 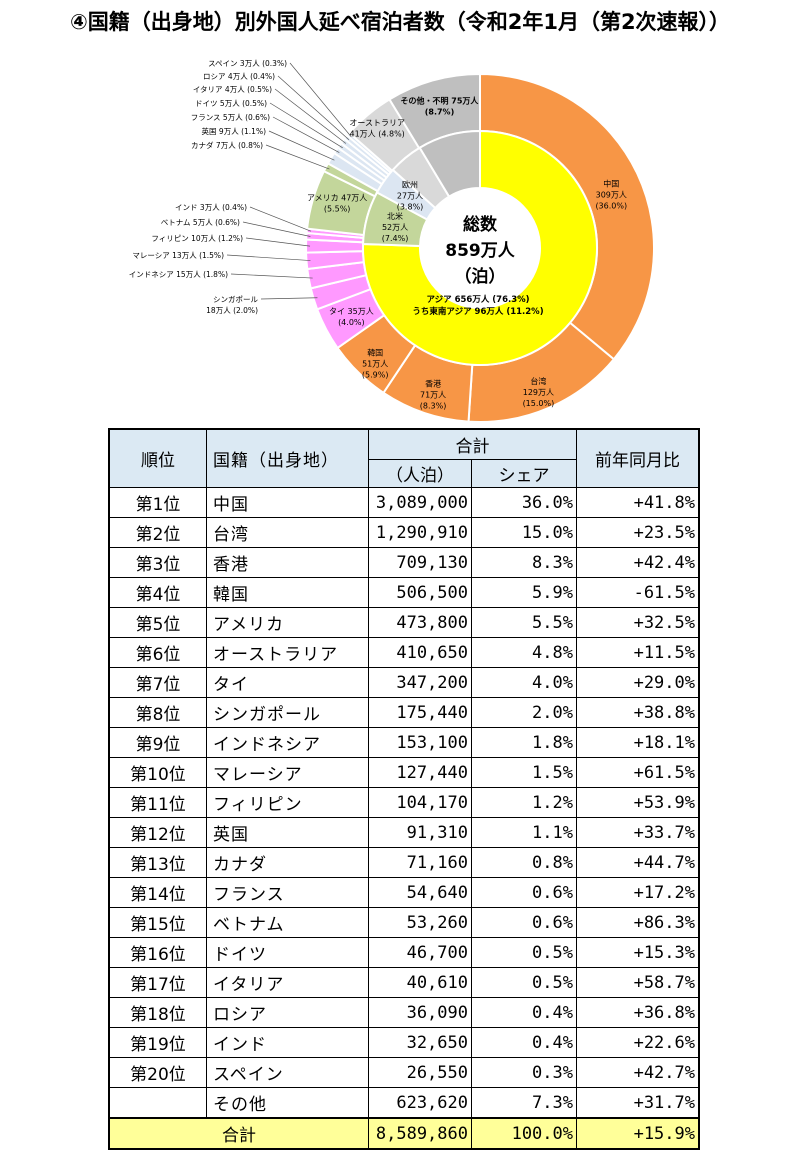 What do you see at coordinates (232, 304) in the screenshot?
I see `outer-label-5: シンガポール 18万人 (2.0%)` at bounding box center [232, 304].